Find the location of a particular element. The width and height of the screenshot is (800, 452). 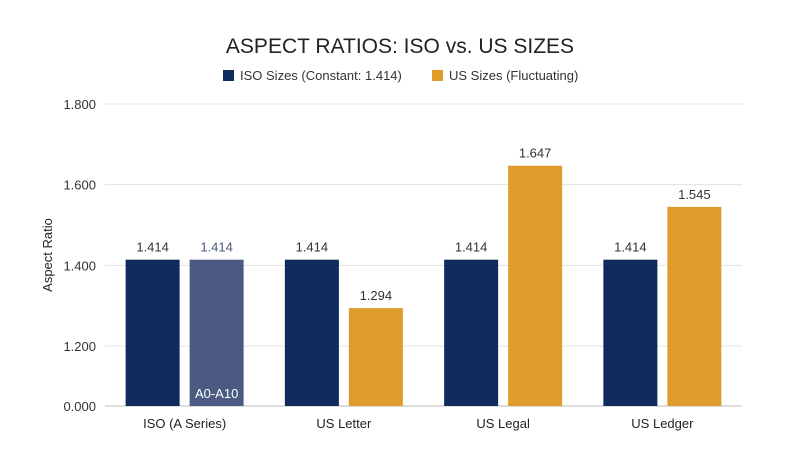

x-tick-labels: ISO (A Series) US Letter US Legal US Ledger is located at coordinates (418, 423).